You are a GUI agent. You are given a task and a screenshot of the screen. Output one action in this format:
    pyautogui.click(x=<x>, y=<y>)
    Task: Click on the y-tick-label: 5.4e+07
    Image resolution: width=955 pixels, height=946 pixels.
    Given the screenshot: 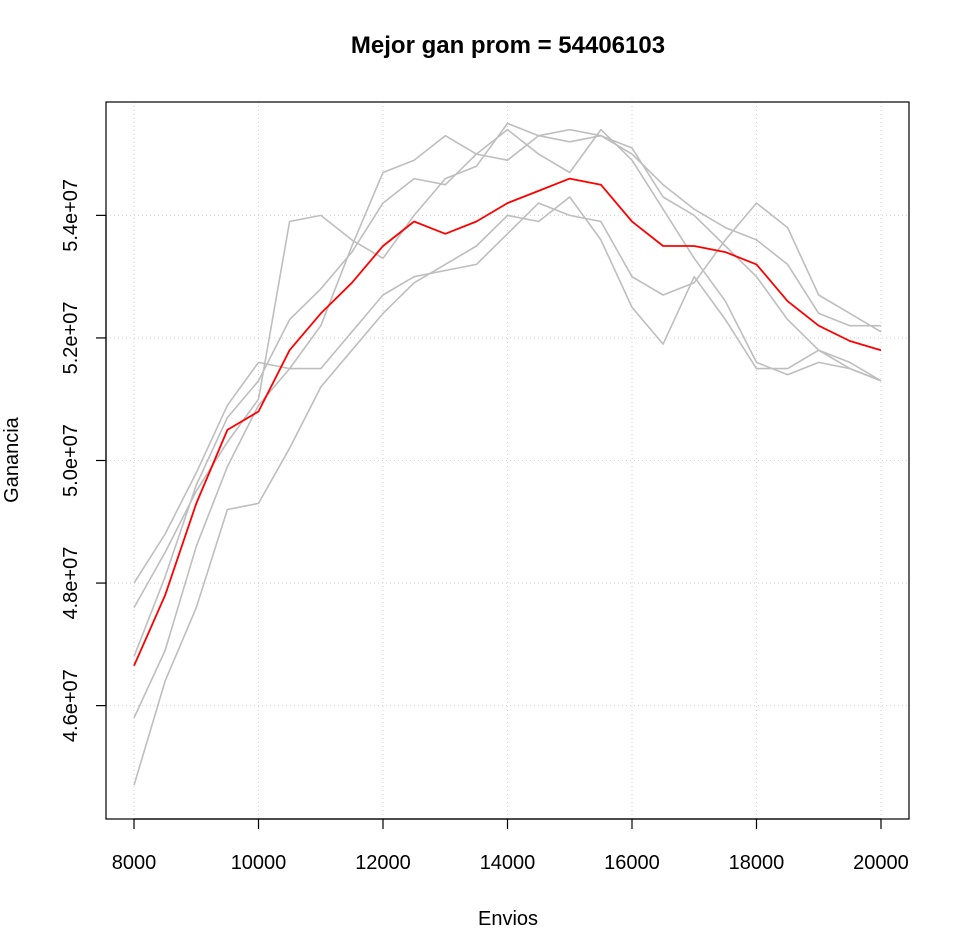 What is the action you would take?
    pyautogui.click(x=71, y=215)
    